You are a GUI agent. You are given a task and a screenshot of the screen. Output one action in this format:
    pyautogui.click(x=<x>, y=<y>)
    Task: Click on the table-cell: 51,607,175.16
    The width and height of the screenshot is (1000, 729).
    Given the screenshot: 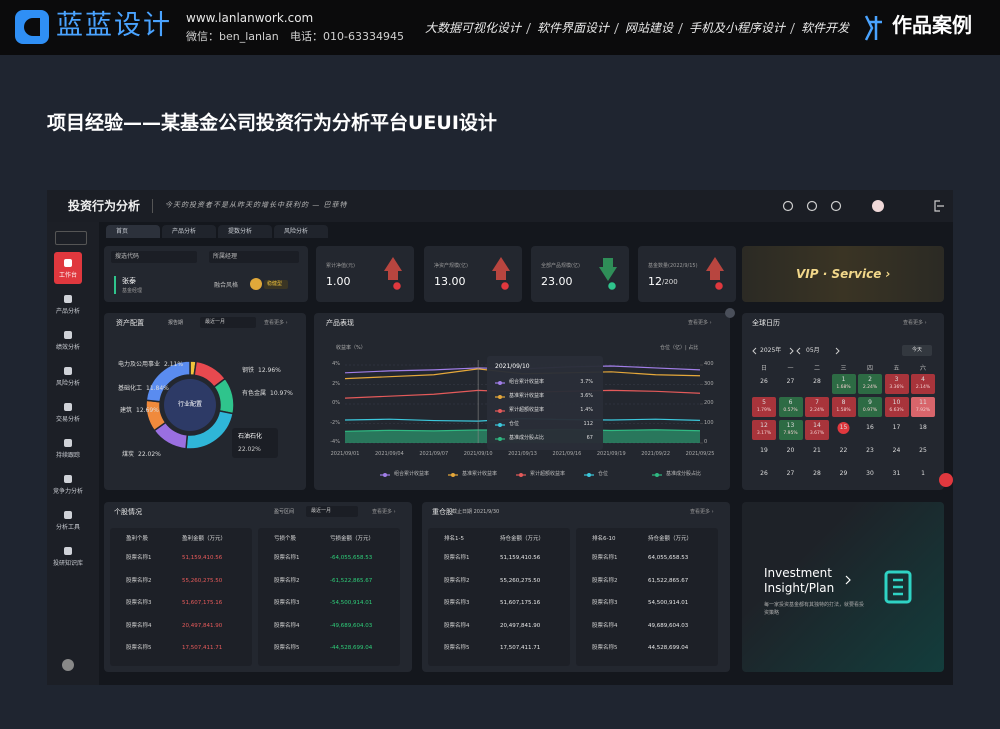 What is the action you would take?
    pyautogui.click(x=202, y=603)
    